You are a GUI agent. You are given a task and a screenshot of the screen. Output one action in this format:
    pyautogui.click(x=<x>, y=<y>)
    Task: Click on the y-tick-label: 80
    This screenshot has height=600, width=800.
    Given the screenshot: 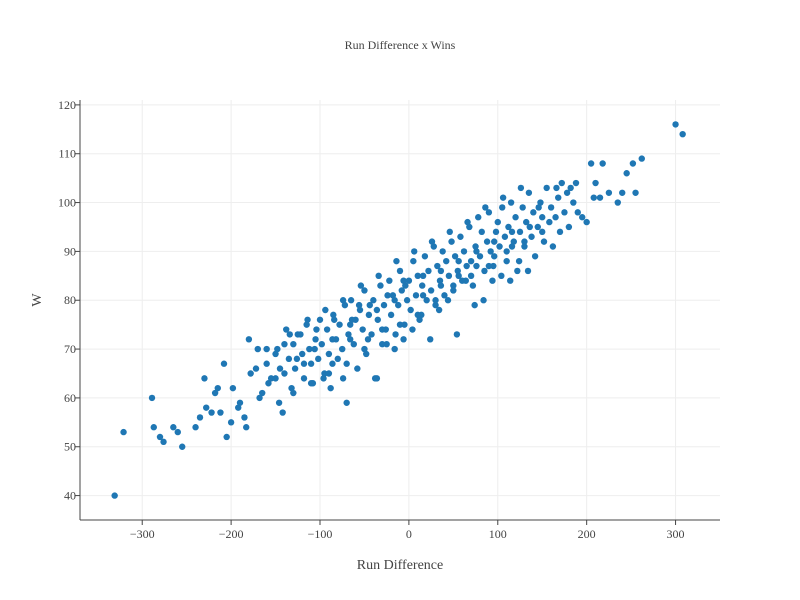 What is the action you would take?
    pyautogui.click(x=70, y=300)
    